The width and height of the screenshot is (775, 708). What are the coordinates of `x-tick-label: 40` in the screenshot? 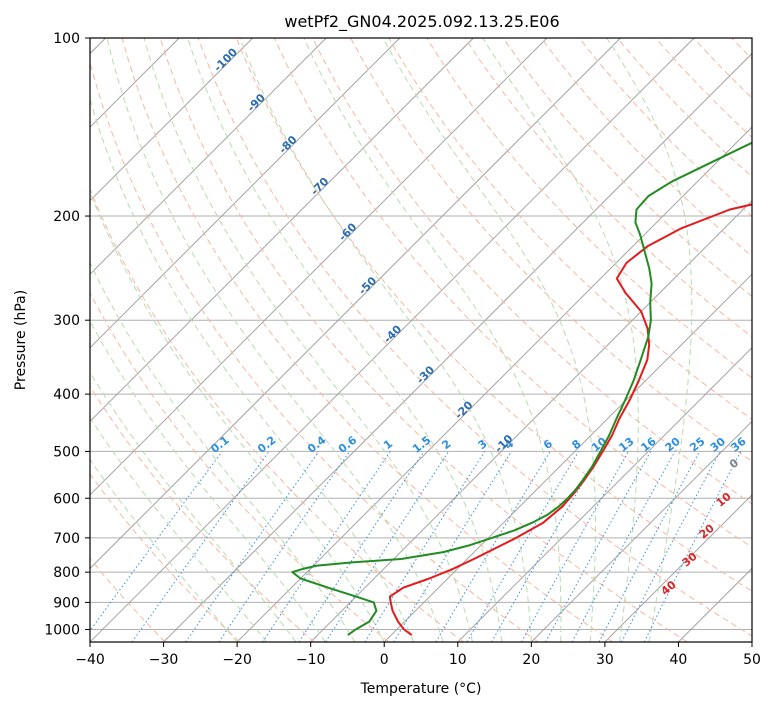 It's located at (679, 660).